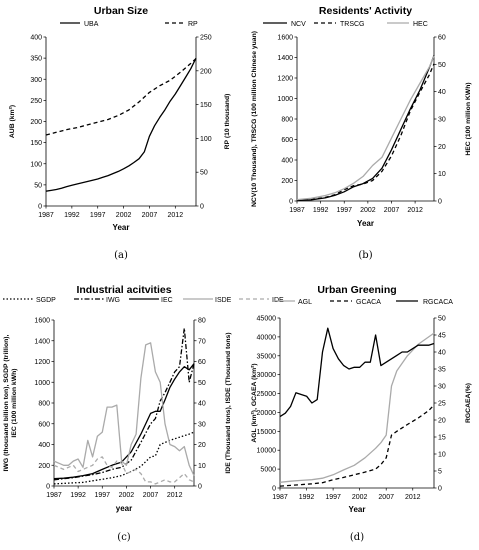  What do you see at coordinates (357, 445) in the screenshot?
I see `series-line-gcaca` at bounding box center [357, 445].